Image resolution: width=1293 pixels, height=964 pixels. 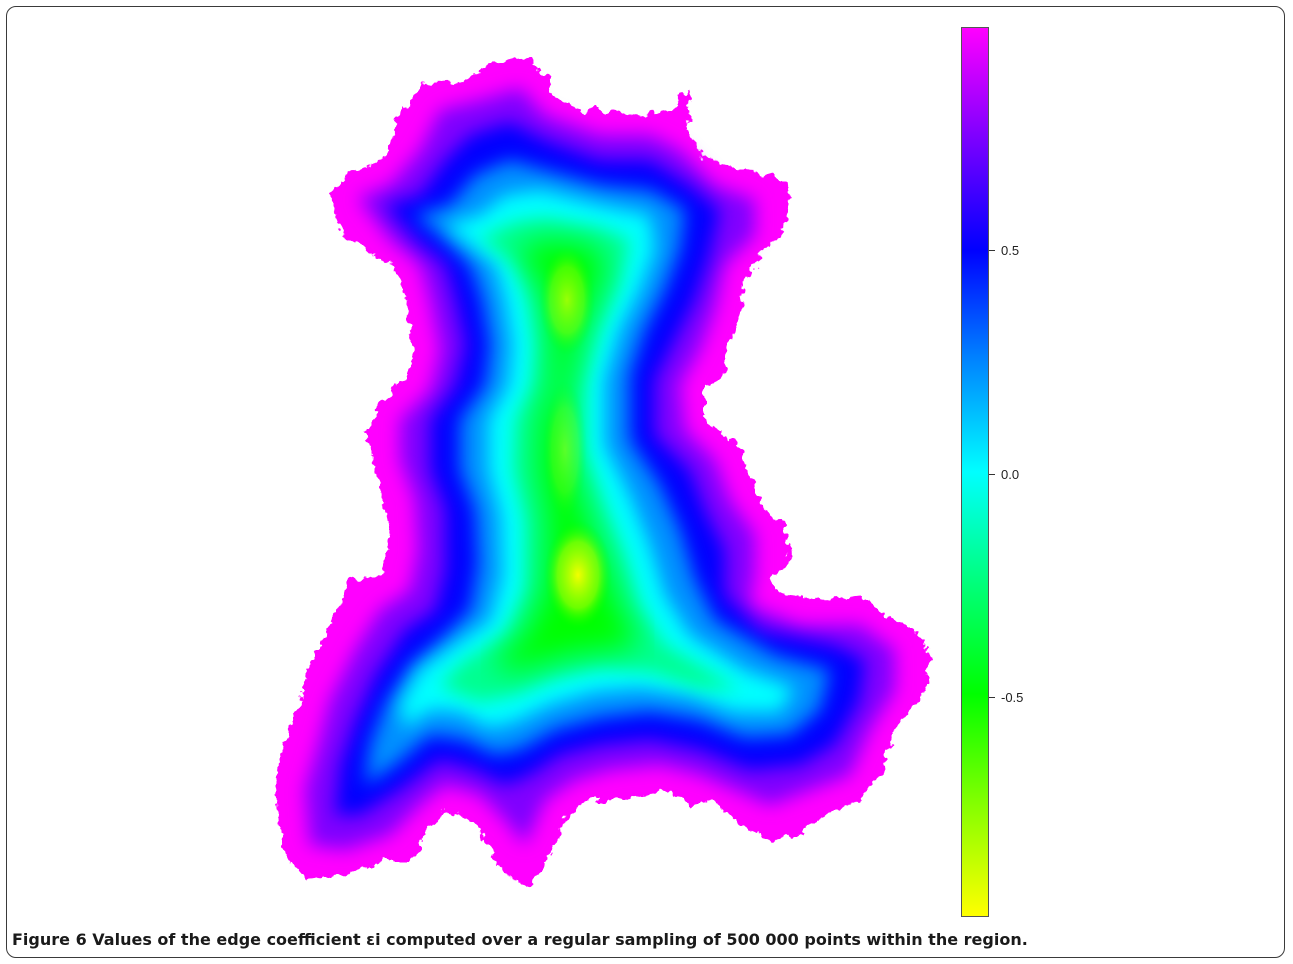 I want to click on colorbar, so click(x=975, y=472).